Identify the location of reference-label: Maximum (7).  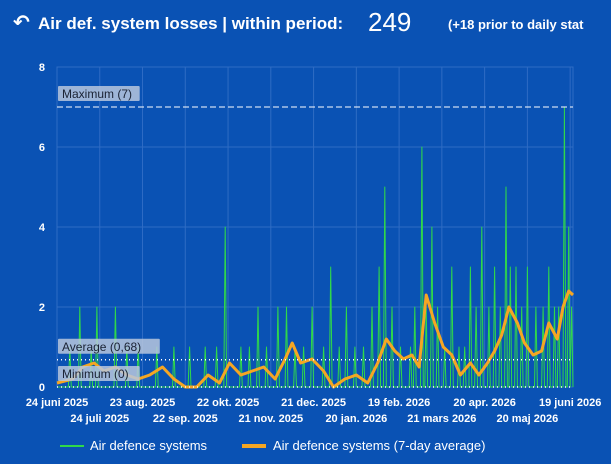
(97, 94).